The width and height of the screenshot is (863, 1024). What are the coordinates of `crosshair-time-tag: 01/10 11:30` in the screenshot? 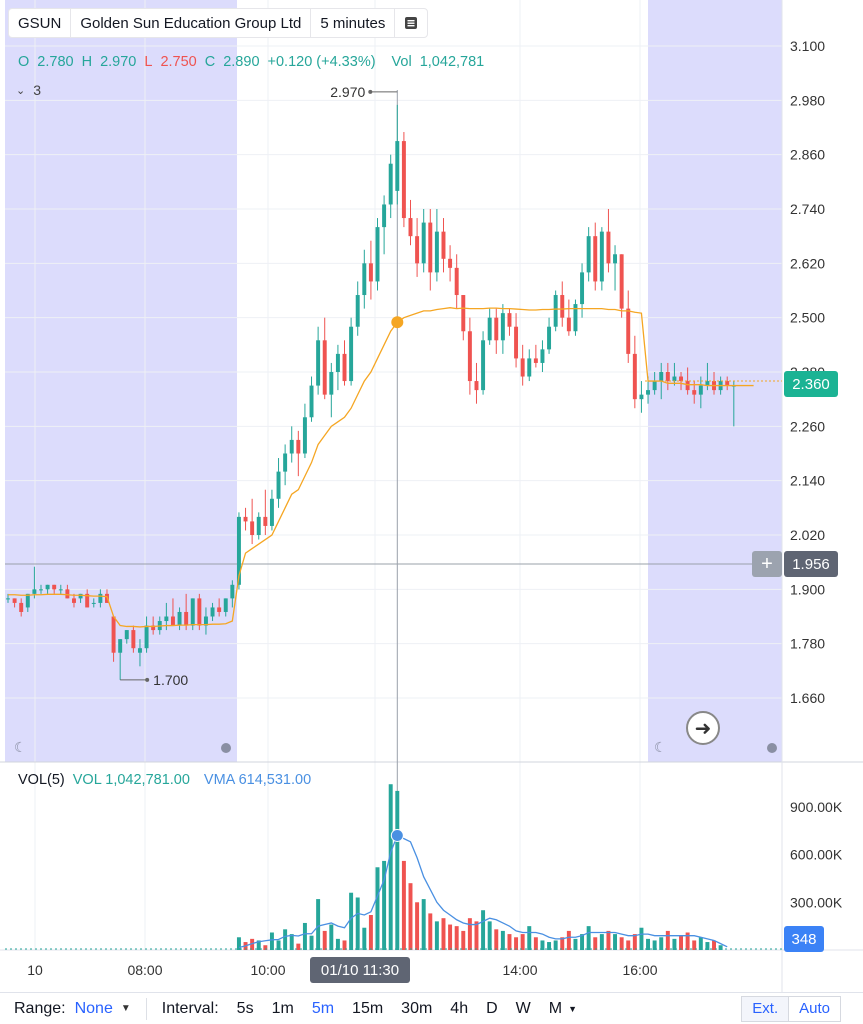 It's located at (360, 970).